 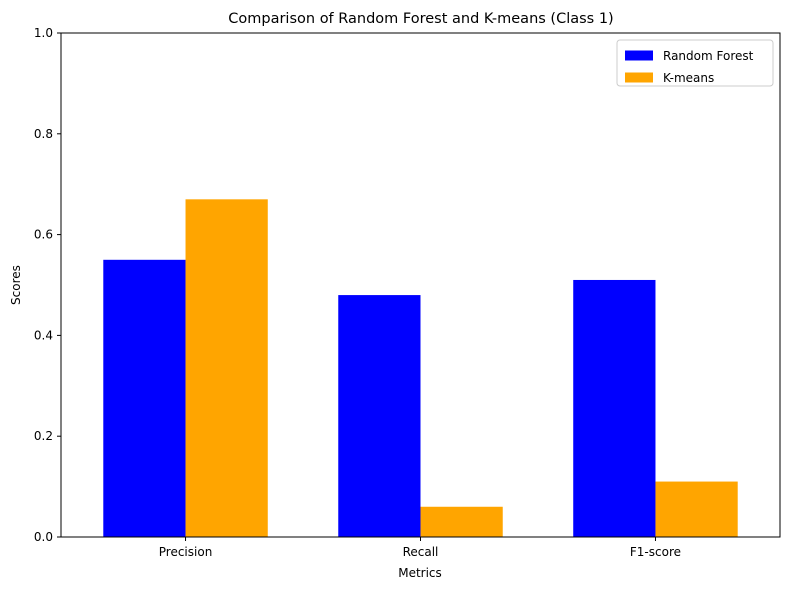 What do you see at coordinates (43, 33) in the screenshot?
I see `y-tick-label: 1.0` at bounding box center [43, 33].